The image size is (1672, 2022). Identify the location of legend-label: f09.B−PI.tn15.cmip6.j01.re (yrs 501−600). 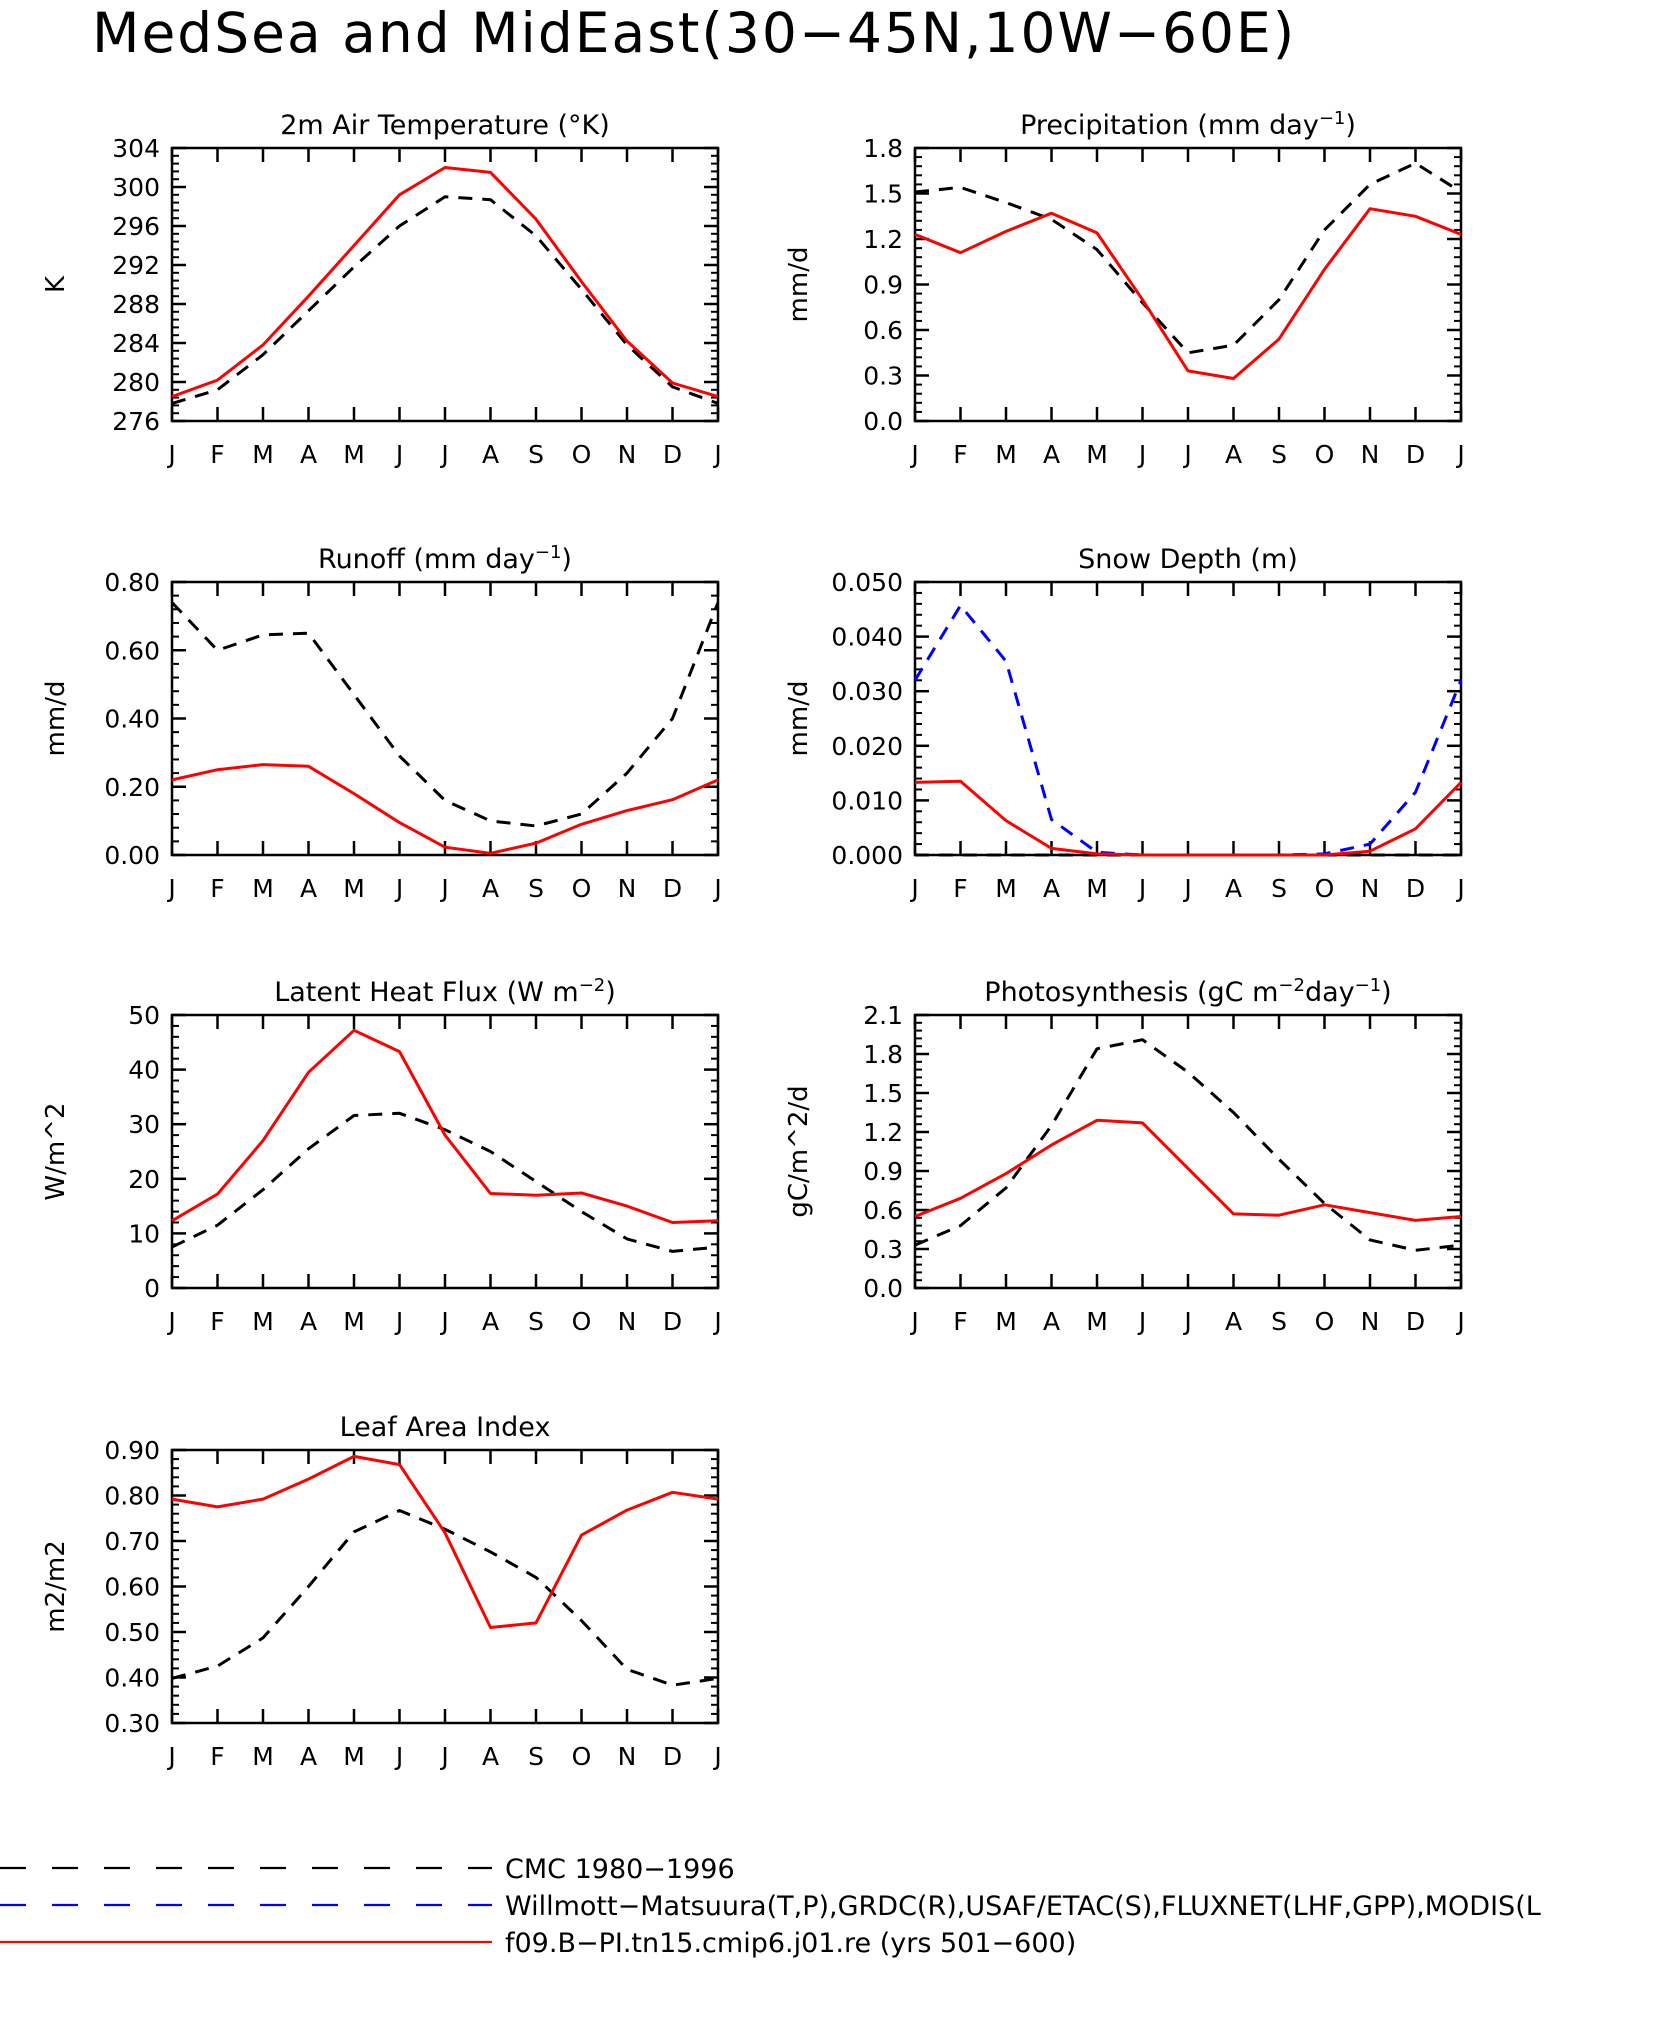
(790, 1943).